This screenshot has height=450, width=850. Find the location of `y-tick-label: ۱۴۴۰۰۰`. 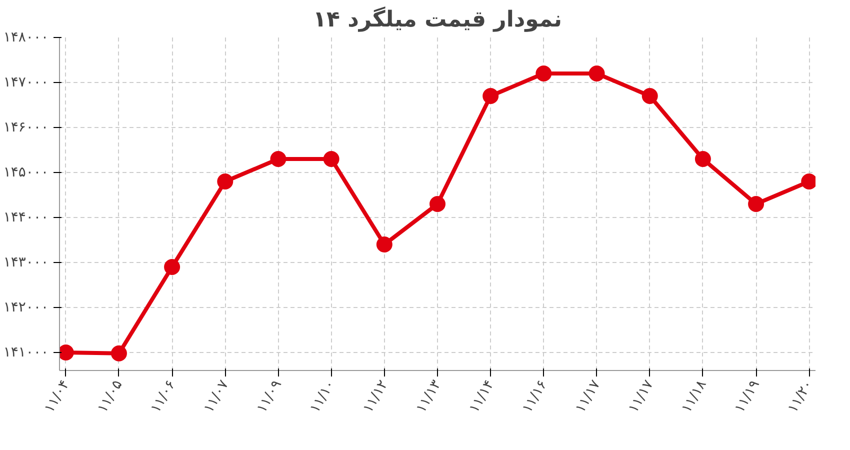

y-tick-label: ۱۴۴۰۰۰ is located at coordinates (26, 218).